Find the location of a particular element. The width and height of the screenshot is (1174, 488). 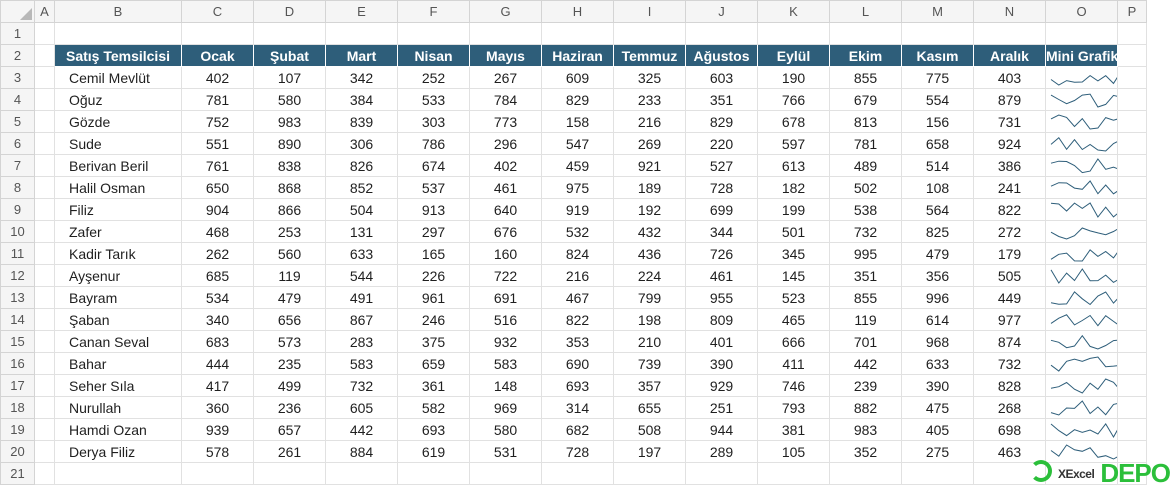

value-cell: 105 is located at coordinates (793, 451).